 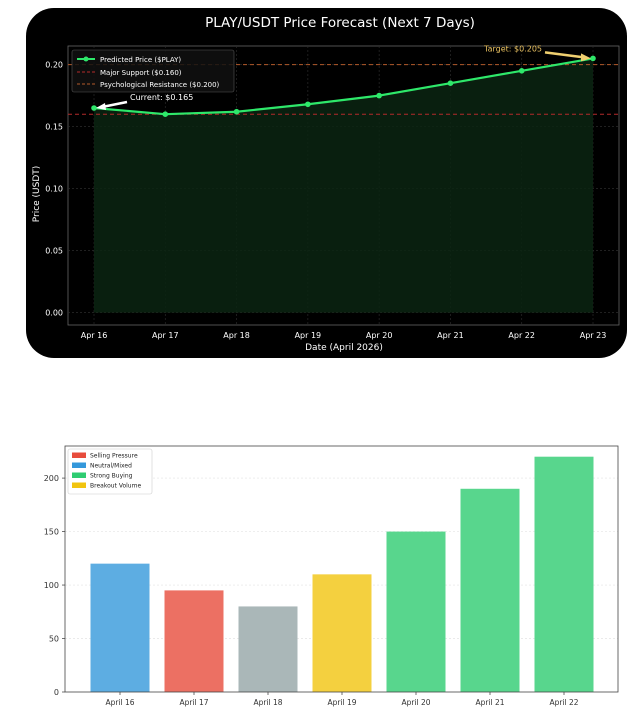 I want to click on x-tick-label: Apr 23, so click(x=593, y=335).